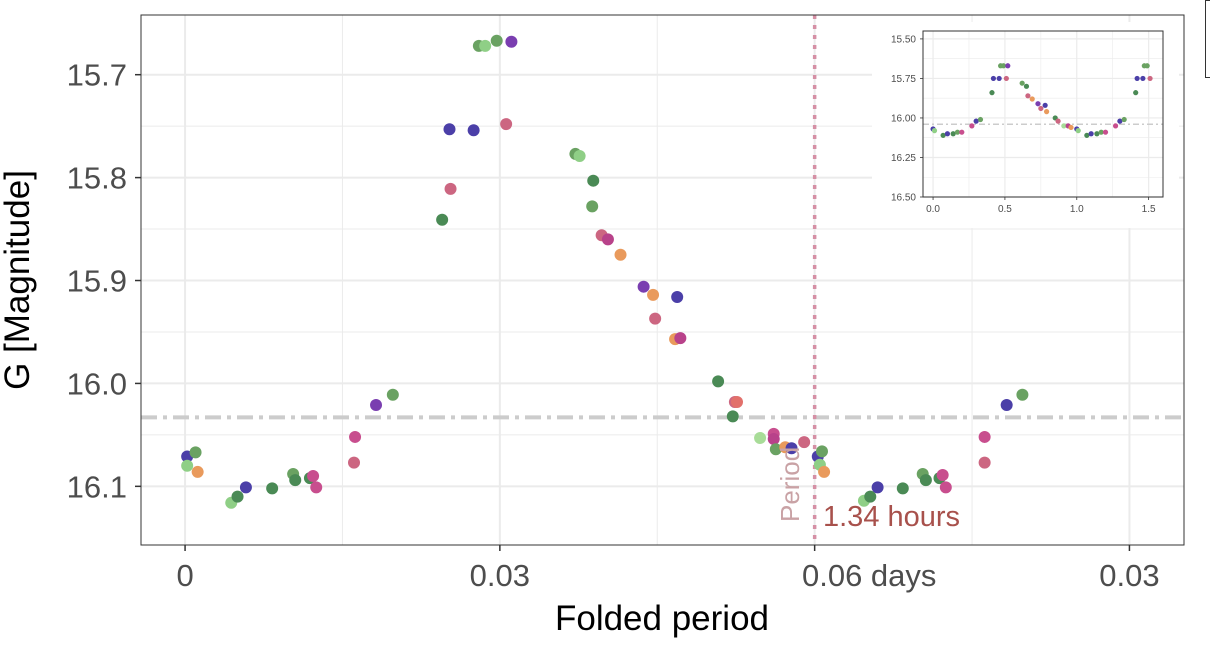  Describe the element at coordinates (1149, 209) in the screenshot. I see `inset-x-tick-label: 1.5` at that location.